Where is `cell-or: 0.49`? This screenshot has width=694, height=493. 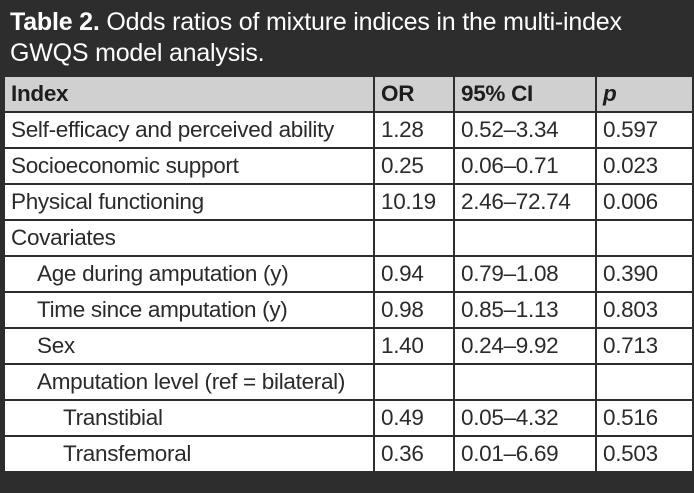 cell-or: 0.49 is located at coordinates (414, 418).